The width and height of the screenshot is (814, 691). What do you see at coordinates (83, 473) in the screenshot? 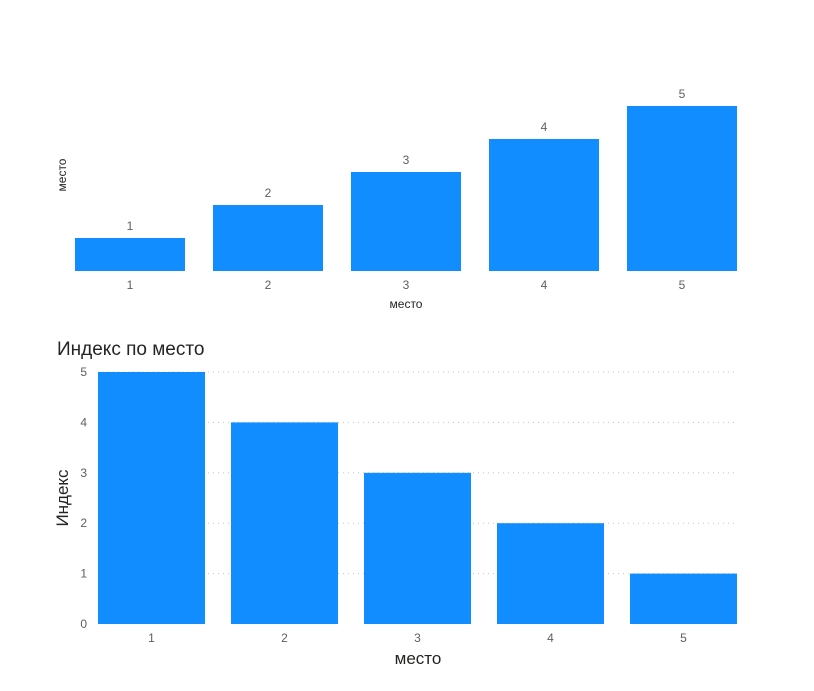
I see `y-tick-label: 3` at bounding box center [83, 473].